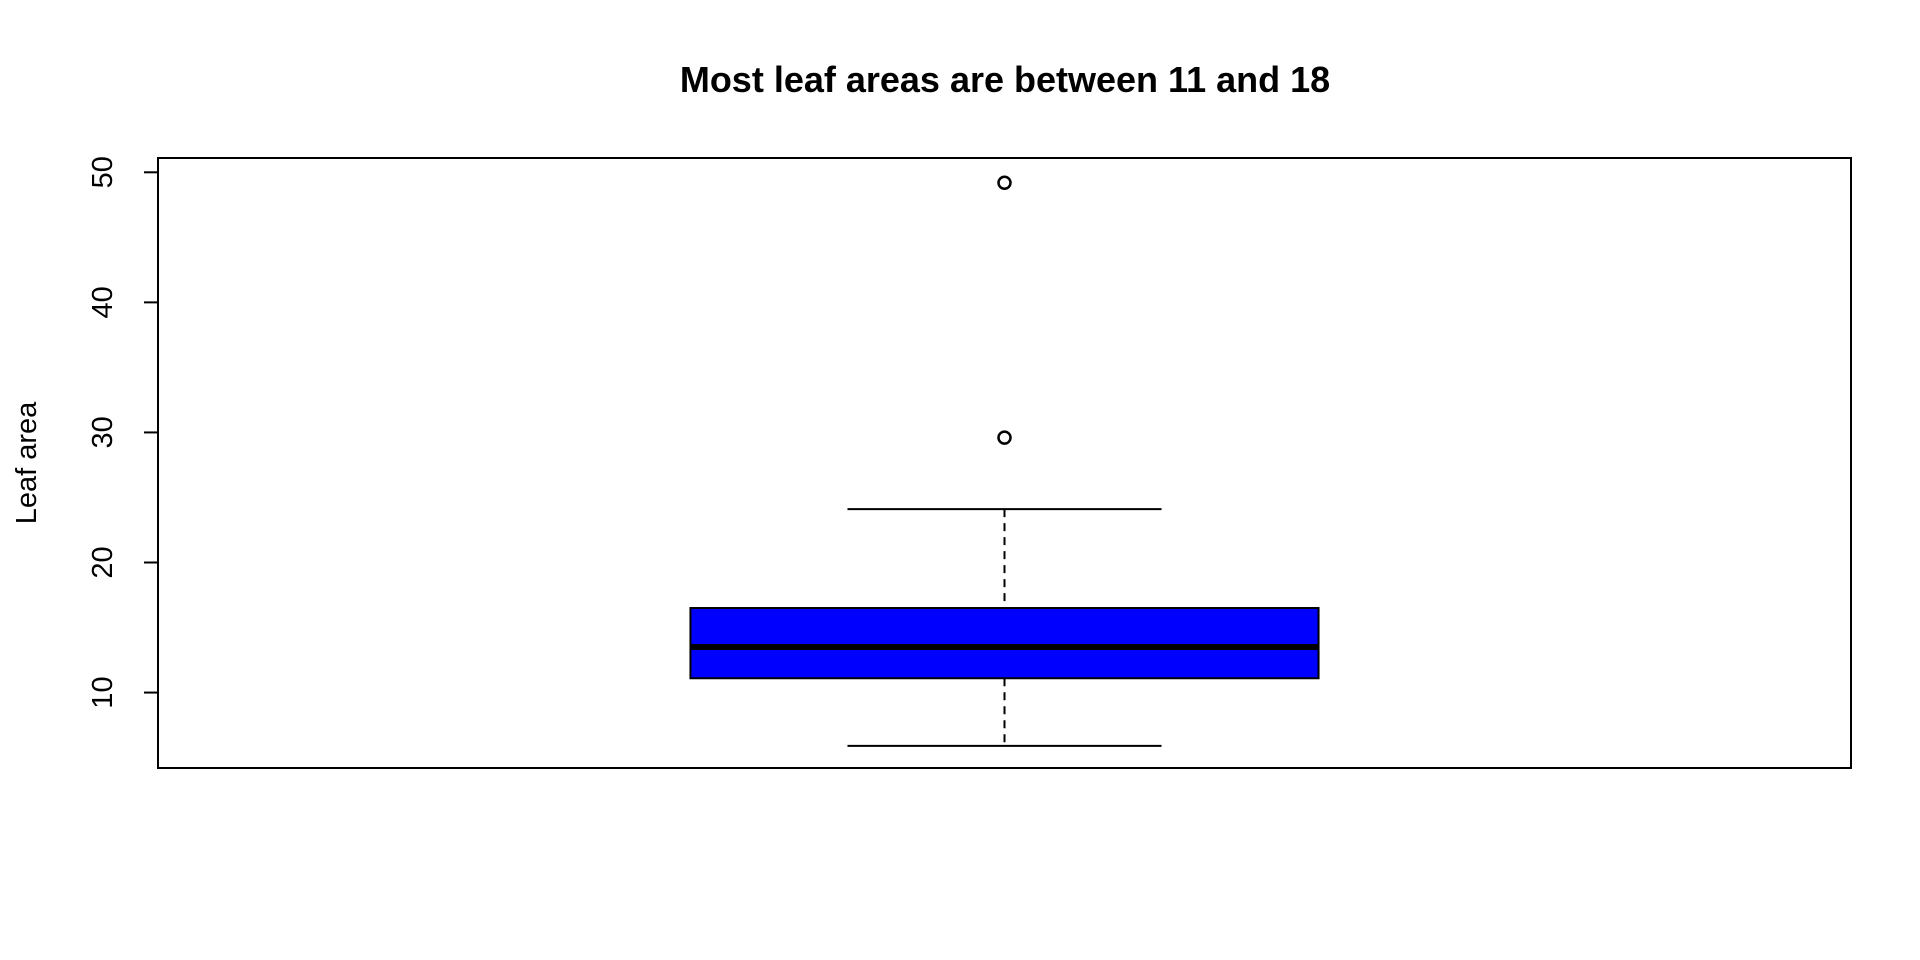 This screenshot has height=960, width=1920. Describe the element at coordinates (103, 302) in the screenshot. I see `y-tick-label: 40` at that location.